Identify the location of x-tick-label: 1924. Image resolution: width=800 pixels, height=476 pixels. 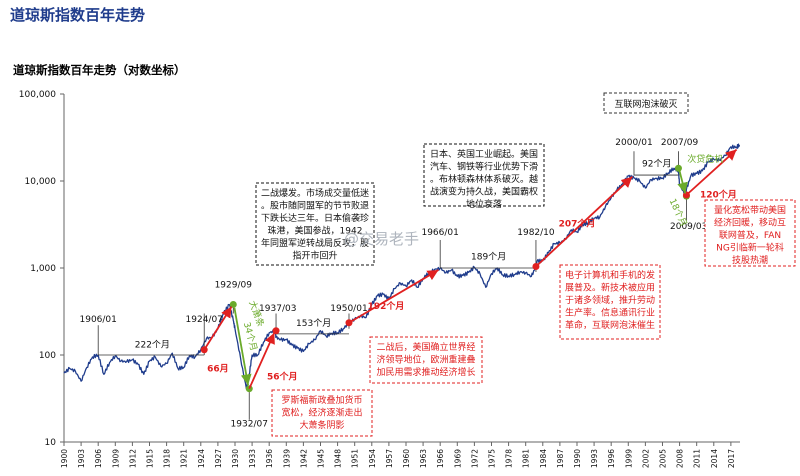
(201, 458).